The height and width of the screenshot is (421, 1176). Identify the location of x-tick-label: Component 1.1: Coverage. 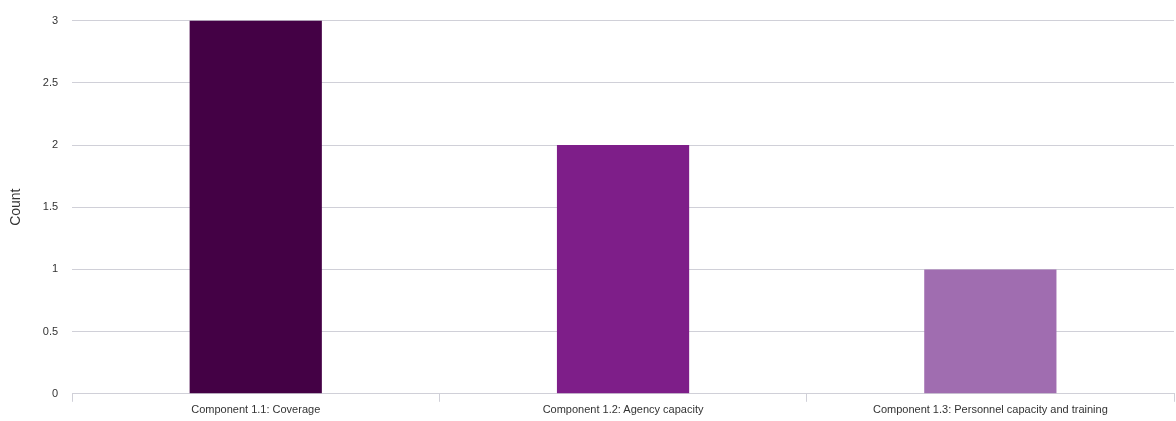
(256, 409).